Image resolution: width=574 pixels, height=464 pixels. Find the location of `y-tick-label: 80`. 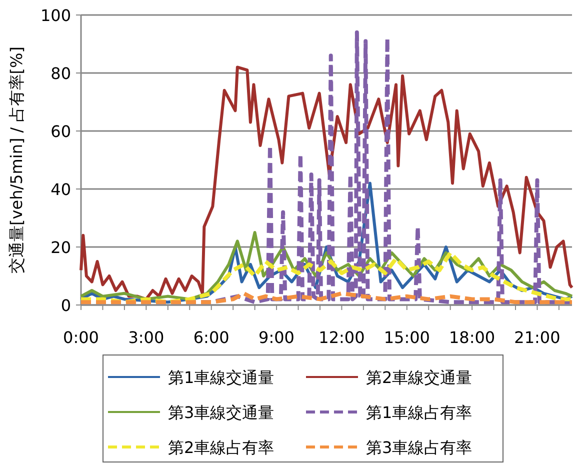

y-tick-label: 80 is located at coordinates (60, 73).